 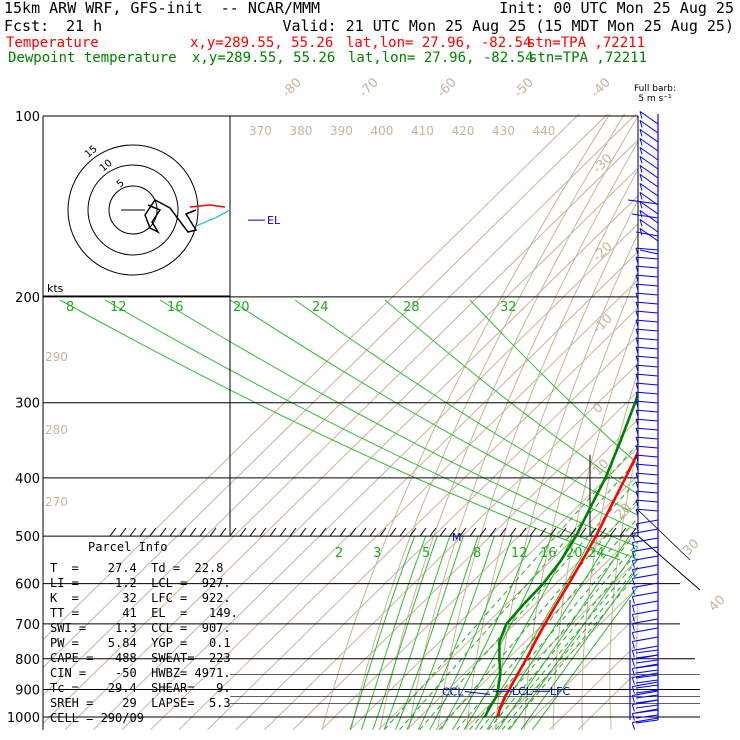 I want to click on isotherm-label: -70, so click(x=369, y=88).